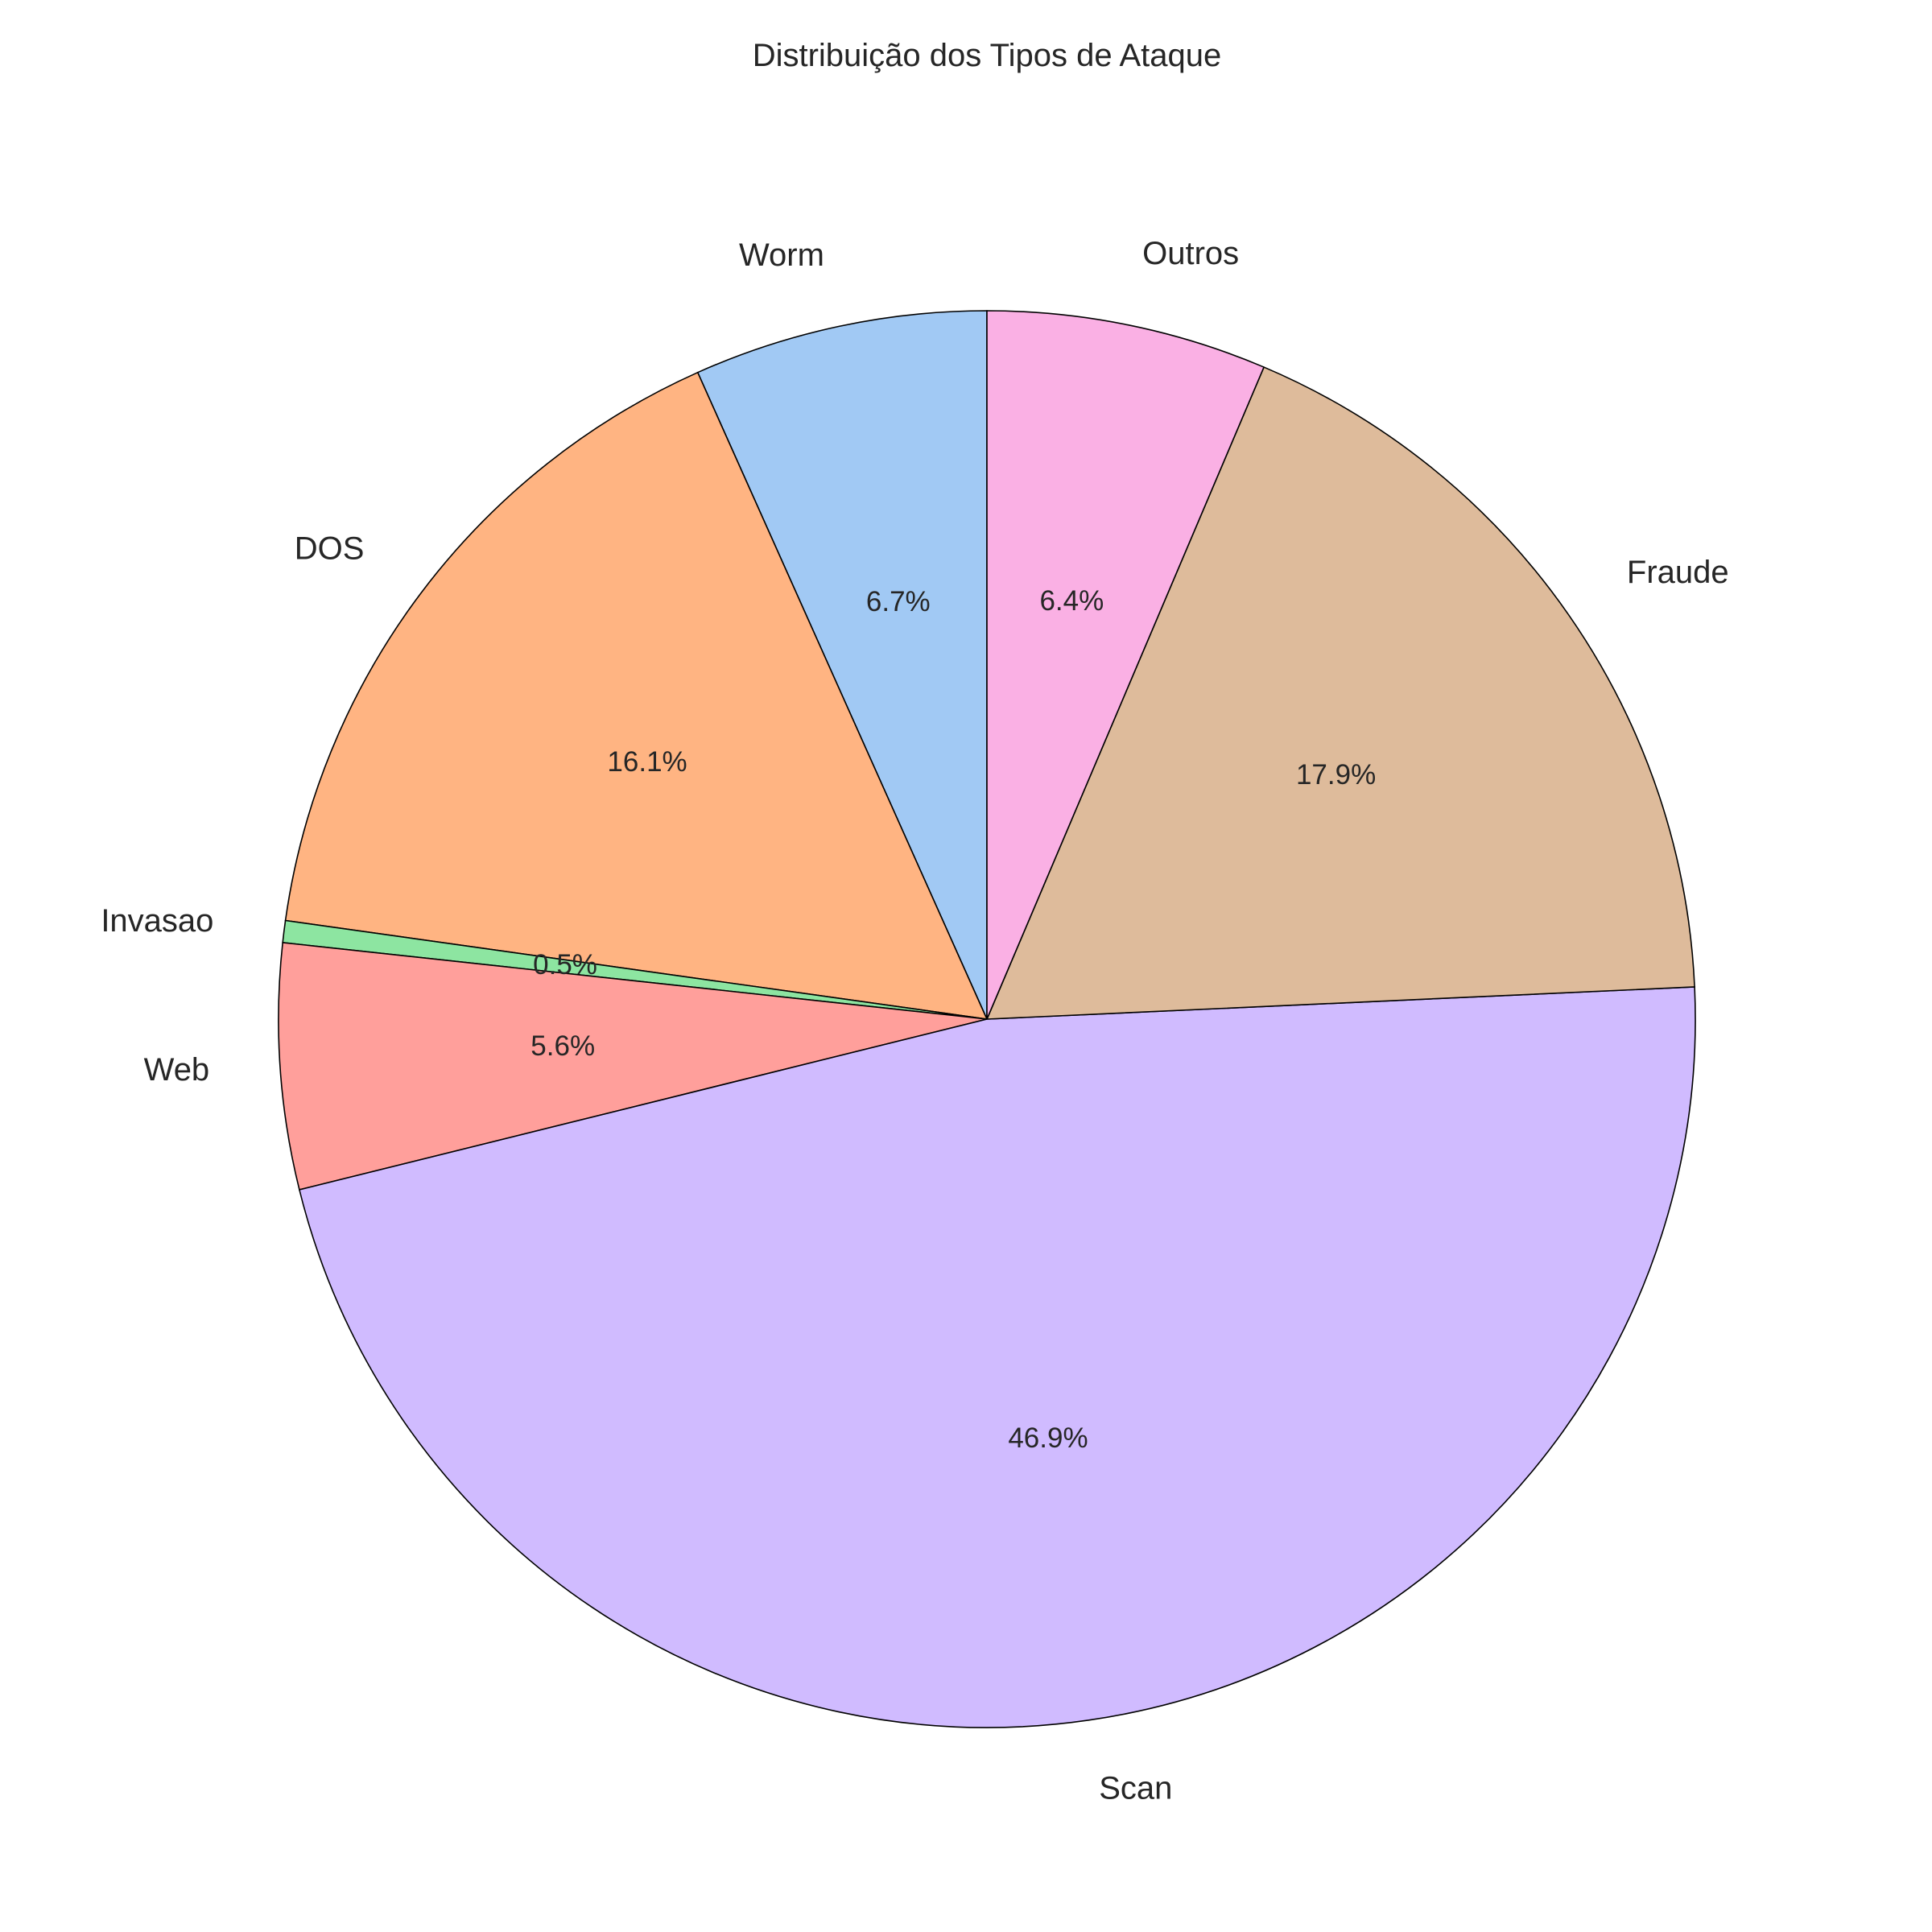 The width and height of the screenshot is (1932, 1932). Describe the element at coordinates (1336, 775) in the screenshot. I see `pct-label-fraude: 17.9%` at that location.